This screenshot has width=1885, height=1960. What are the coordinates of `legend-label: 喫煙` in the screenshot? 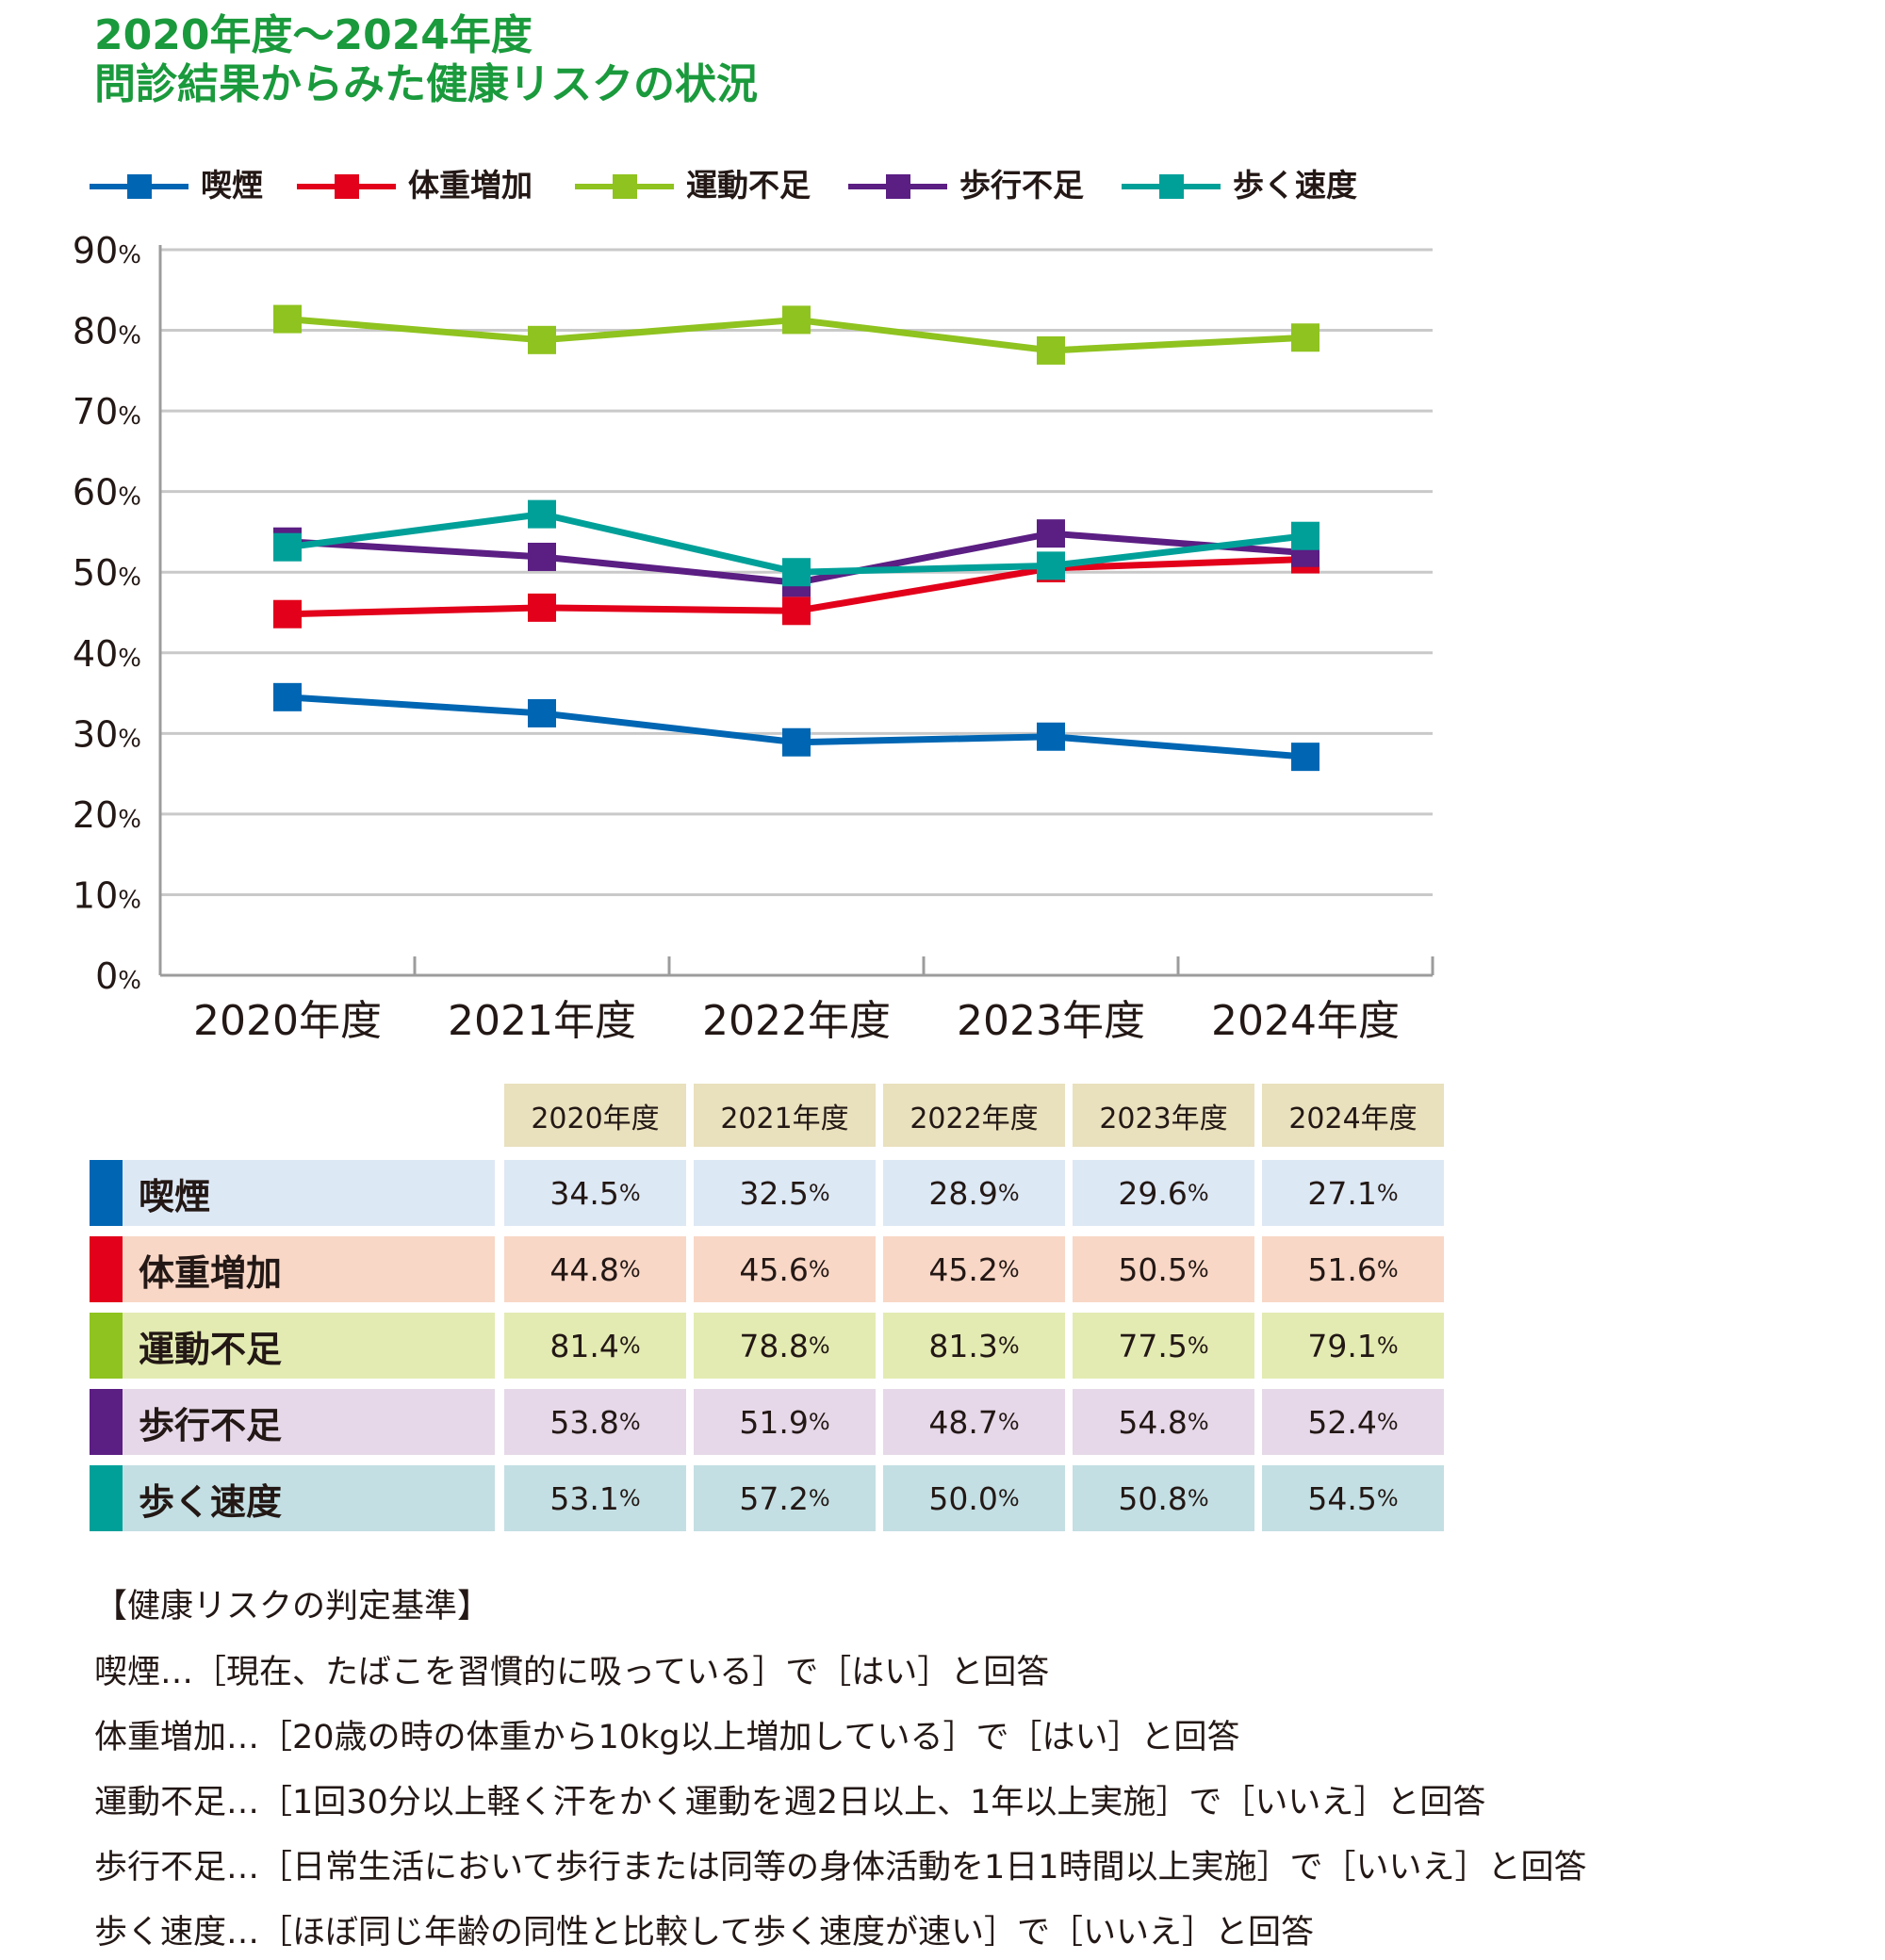 It's located at (232, 185).